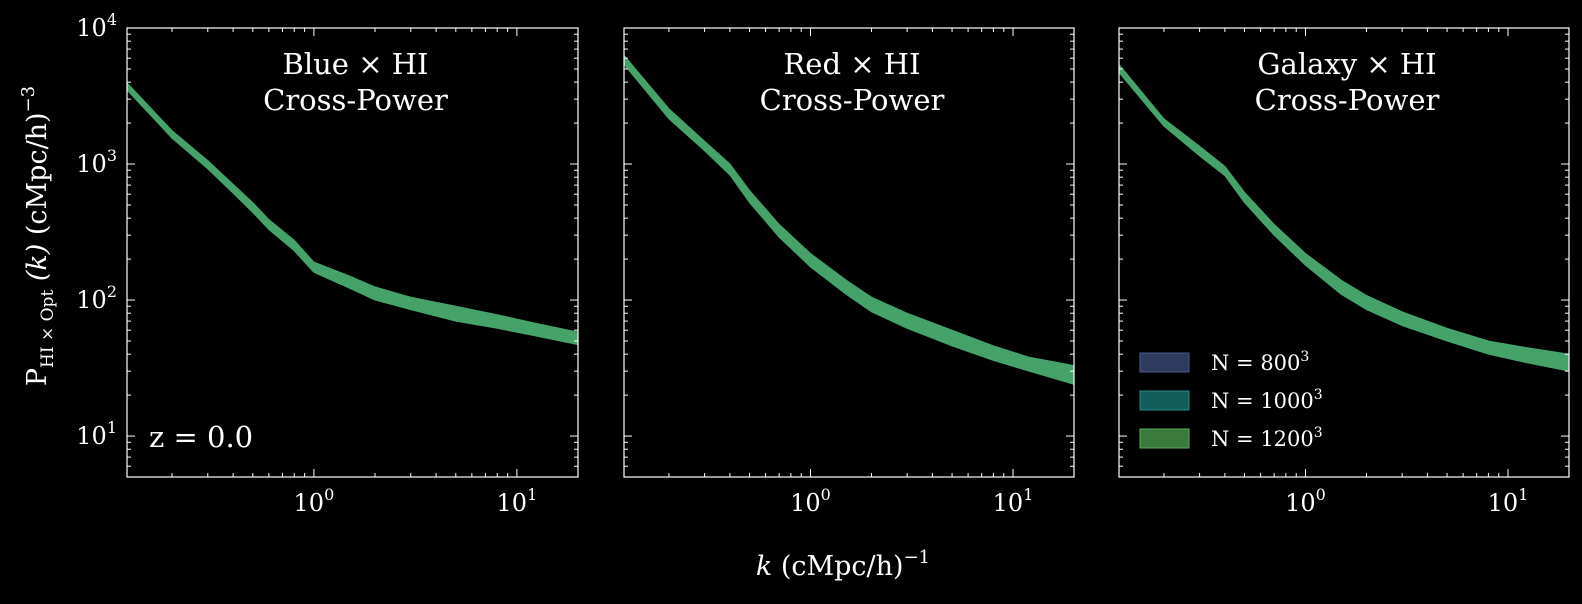 The image size is (1582, 604). I want to click on y-tick-label: 10³, so click(96, 162).